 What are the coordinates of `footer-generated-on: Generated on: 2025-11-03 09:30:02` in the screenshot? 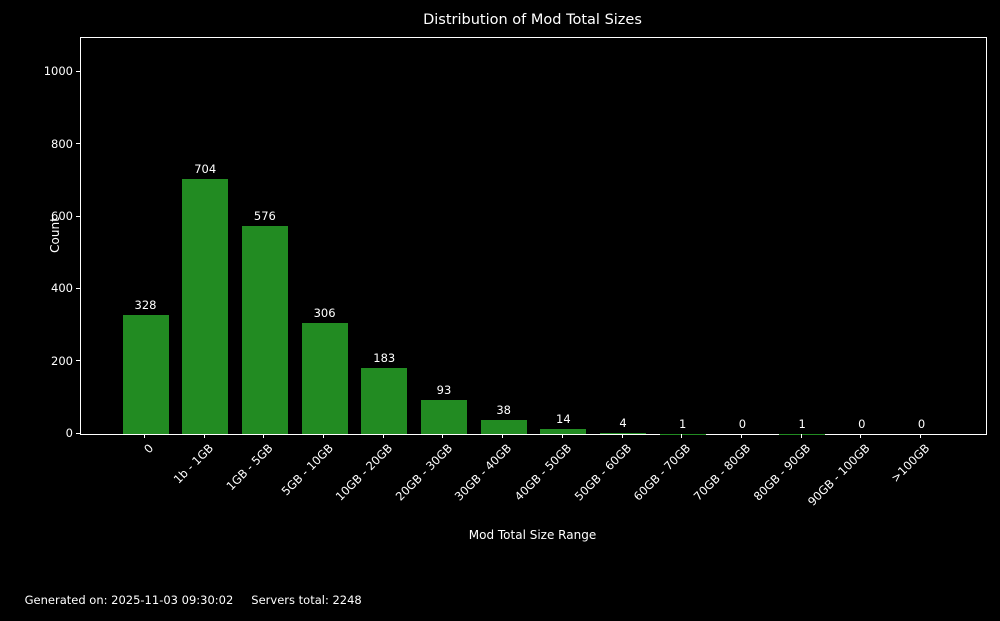 It's located at (129, 600).